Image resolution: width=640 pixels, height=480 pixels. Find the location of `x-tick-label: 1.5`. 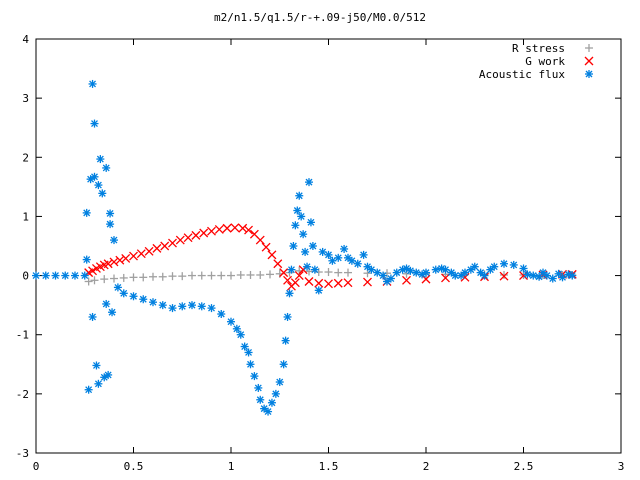

x-tick-label: 1.5 is located at coordinates (329, 466).